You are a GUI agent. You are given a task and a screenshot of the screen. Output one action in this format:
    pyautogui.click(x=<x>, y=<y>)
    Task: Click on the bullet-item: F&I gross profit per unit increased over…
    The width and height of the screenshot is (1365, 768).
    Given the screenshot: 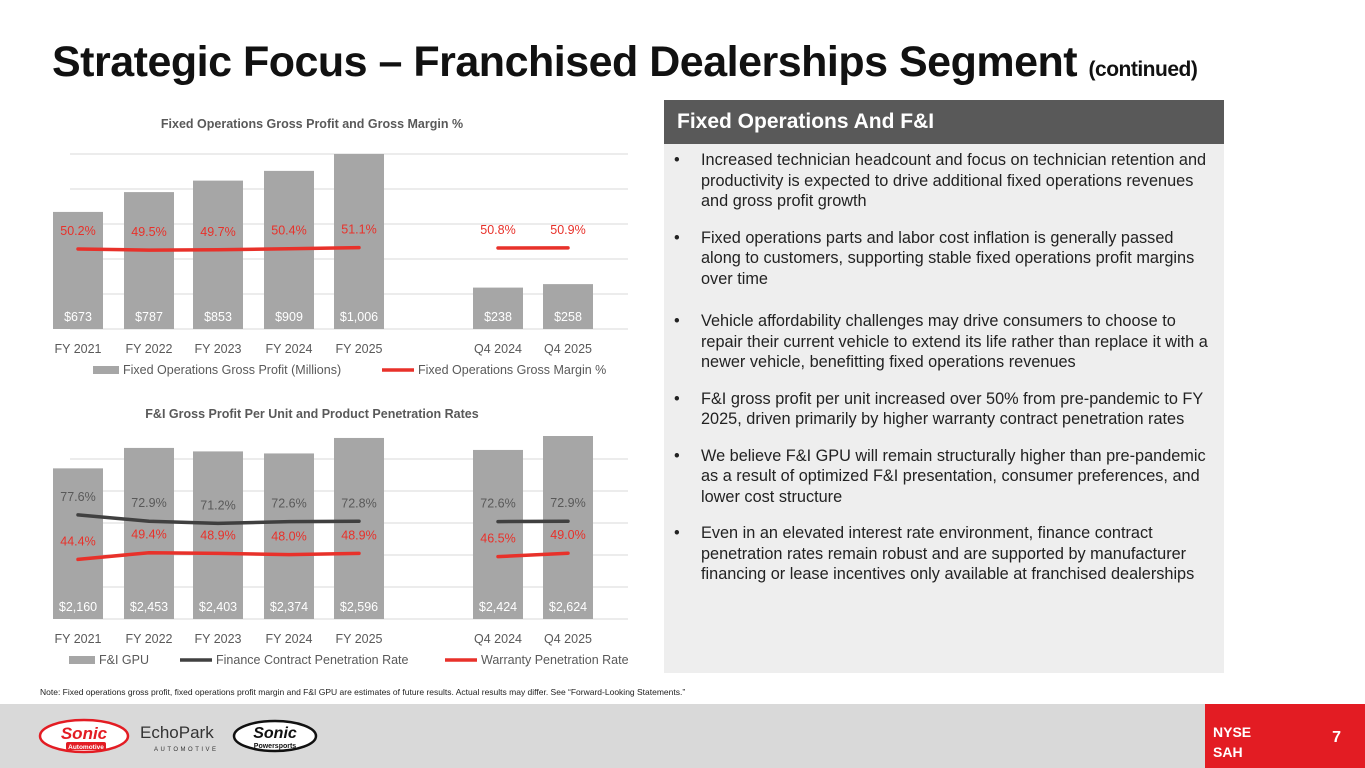 What is the action you would take?
    pyautogui.click(x=944, y=409)
    